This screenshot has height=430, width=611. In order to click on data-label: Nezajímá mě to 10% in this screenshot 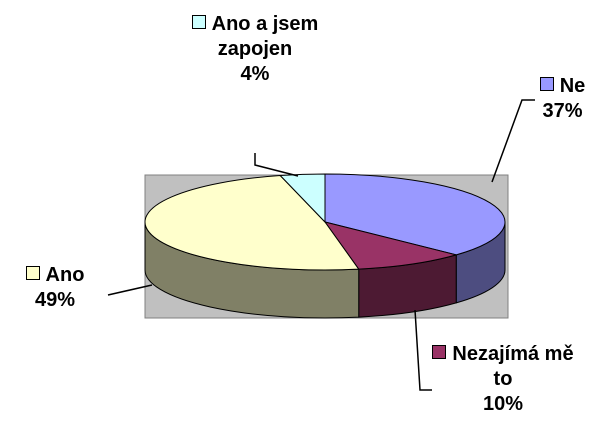, I will do `click(503, 379)`.